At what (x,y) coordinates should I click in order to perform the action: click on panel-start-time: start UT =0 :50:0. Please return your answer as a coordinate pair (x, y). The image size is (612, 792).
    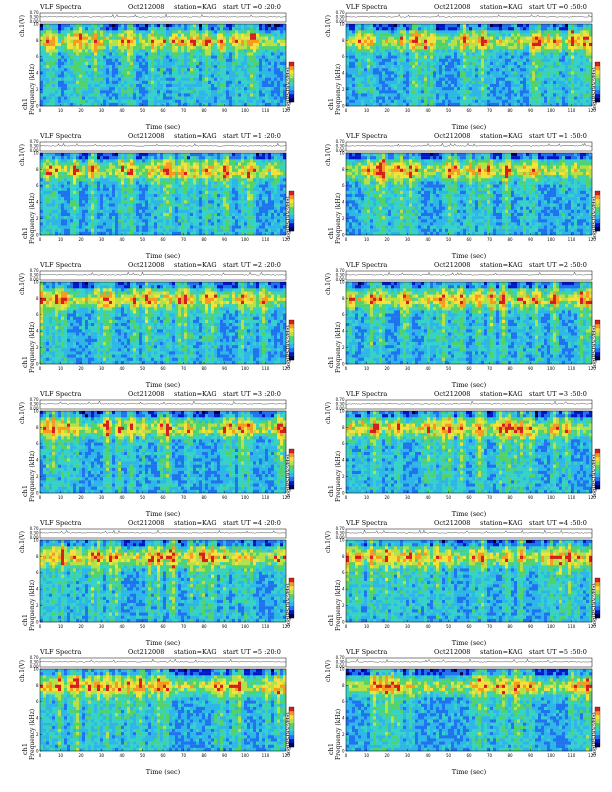
    Looking at the image, I should click on (558, 7).